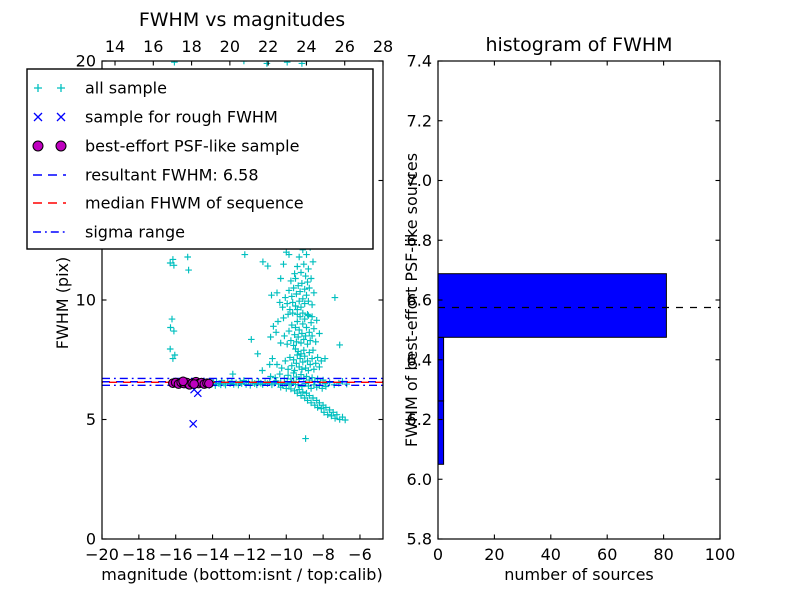 This screenshot has width=800, height=600. Describe the element at coordinates (360, 554) in the screenshot. I see `tick-label: −6` at that location.